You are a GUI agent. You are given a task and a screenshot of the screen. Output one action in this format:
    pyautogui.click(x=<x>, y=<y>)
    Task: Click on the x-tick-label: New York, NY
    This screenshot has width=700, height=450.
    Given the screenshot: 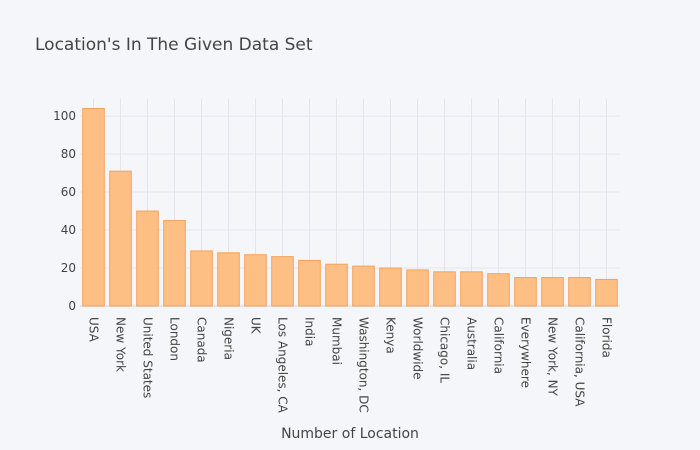 What is the action you would take?
    pyautogui.click(x=553, y=357)
    